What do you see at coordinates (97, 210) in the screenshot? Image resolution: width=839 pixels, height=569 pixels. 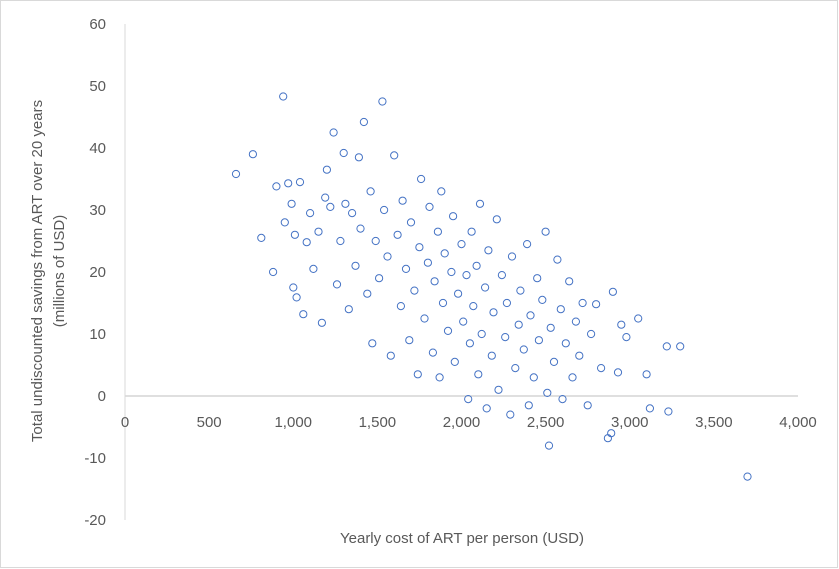 I see `y-tick-label: 30` at bounding box center [97, 210].